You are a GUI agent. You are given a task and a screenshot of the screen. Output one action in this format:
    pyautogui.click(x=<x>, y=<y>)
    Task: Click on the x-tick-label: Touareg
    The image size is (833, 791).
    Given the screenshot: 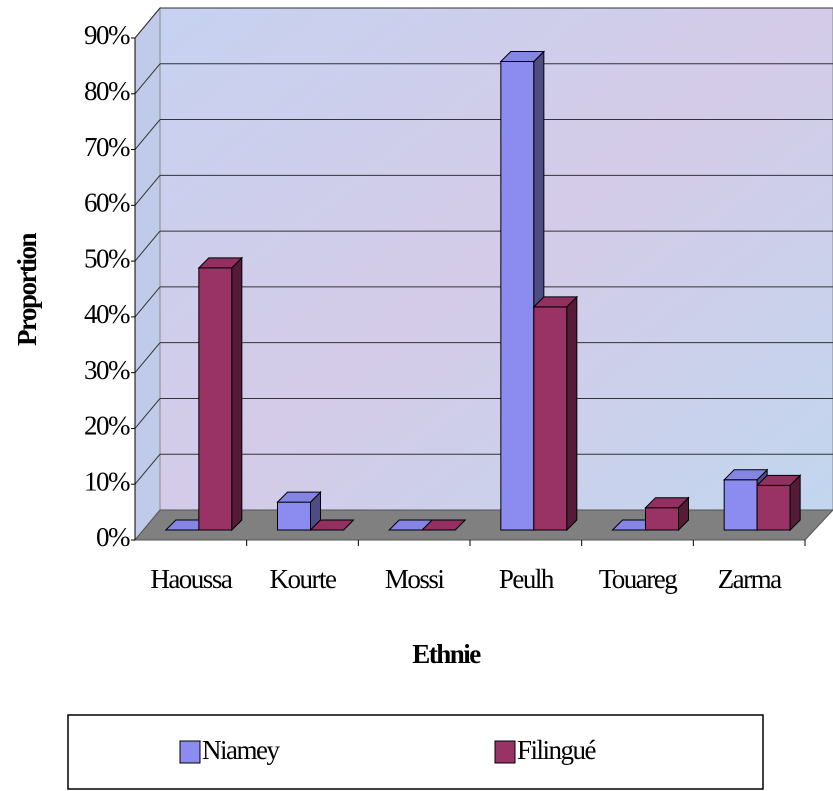 What is the action you would take?
    pyautogui.click(x=638, y=579)
    